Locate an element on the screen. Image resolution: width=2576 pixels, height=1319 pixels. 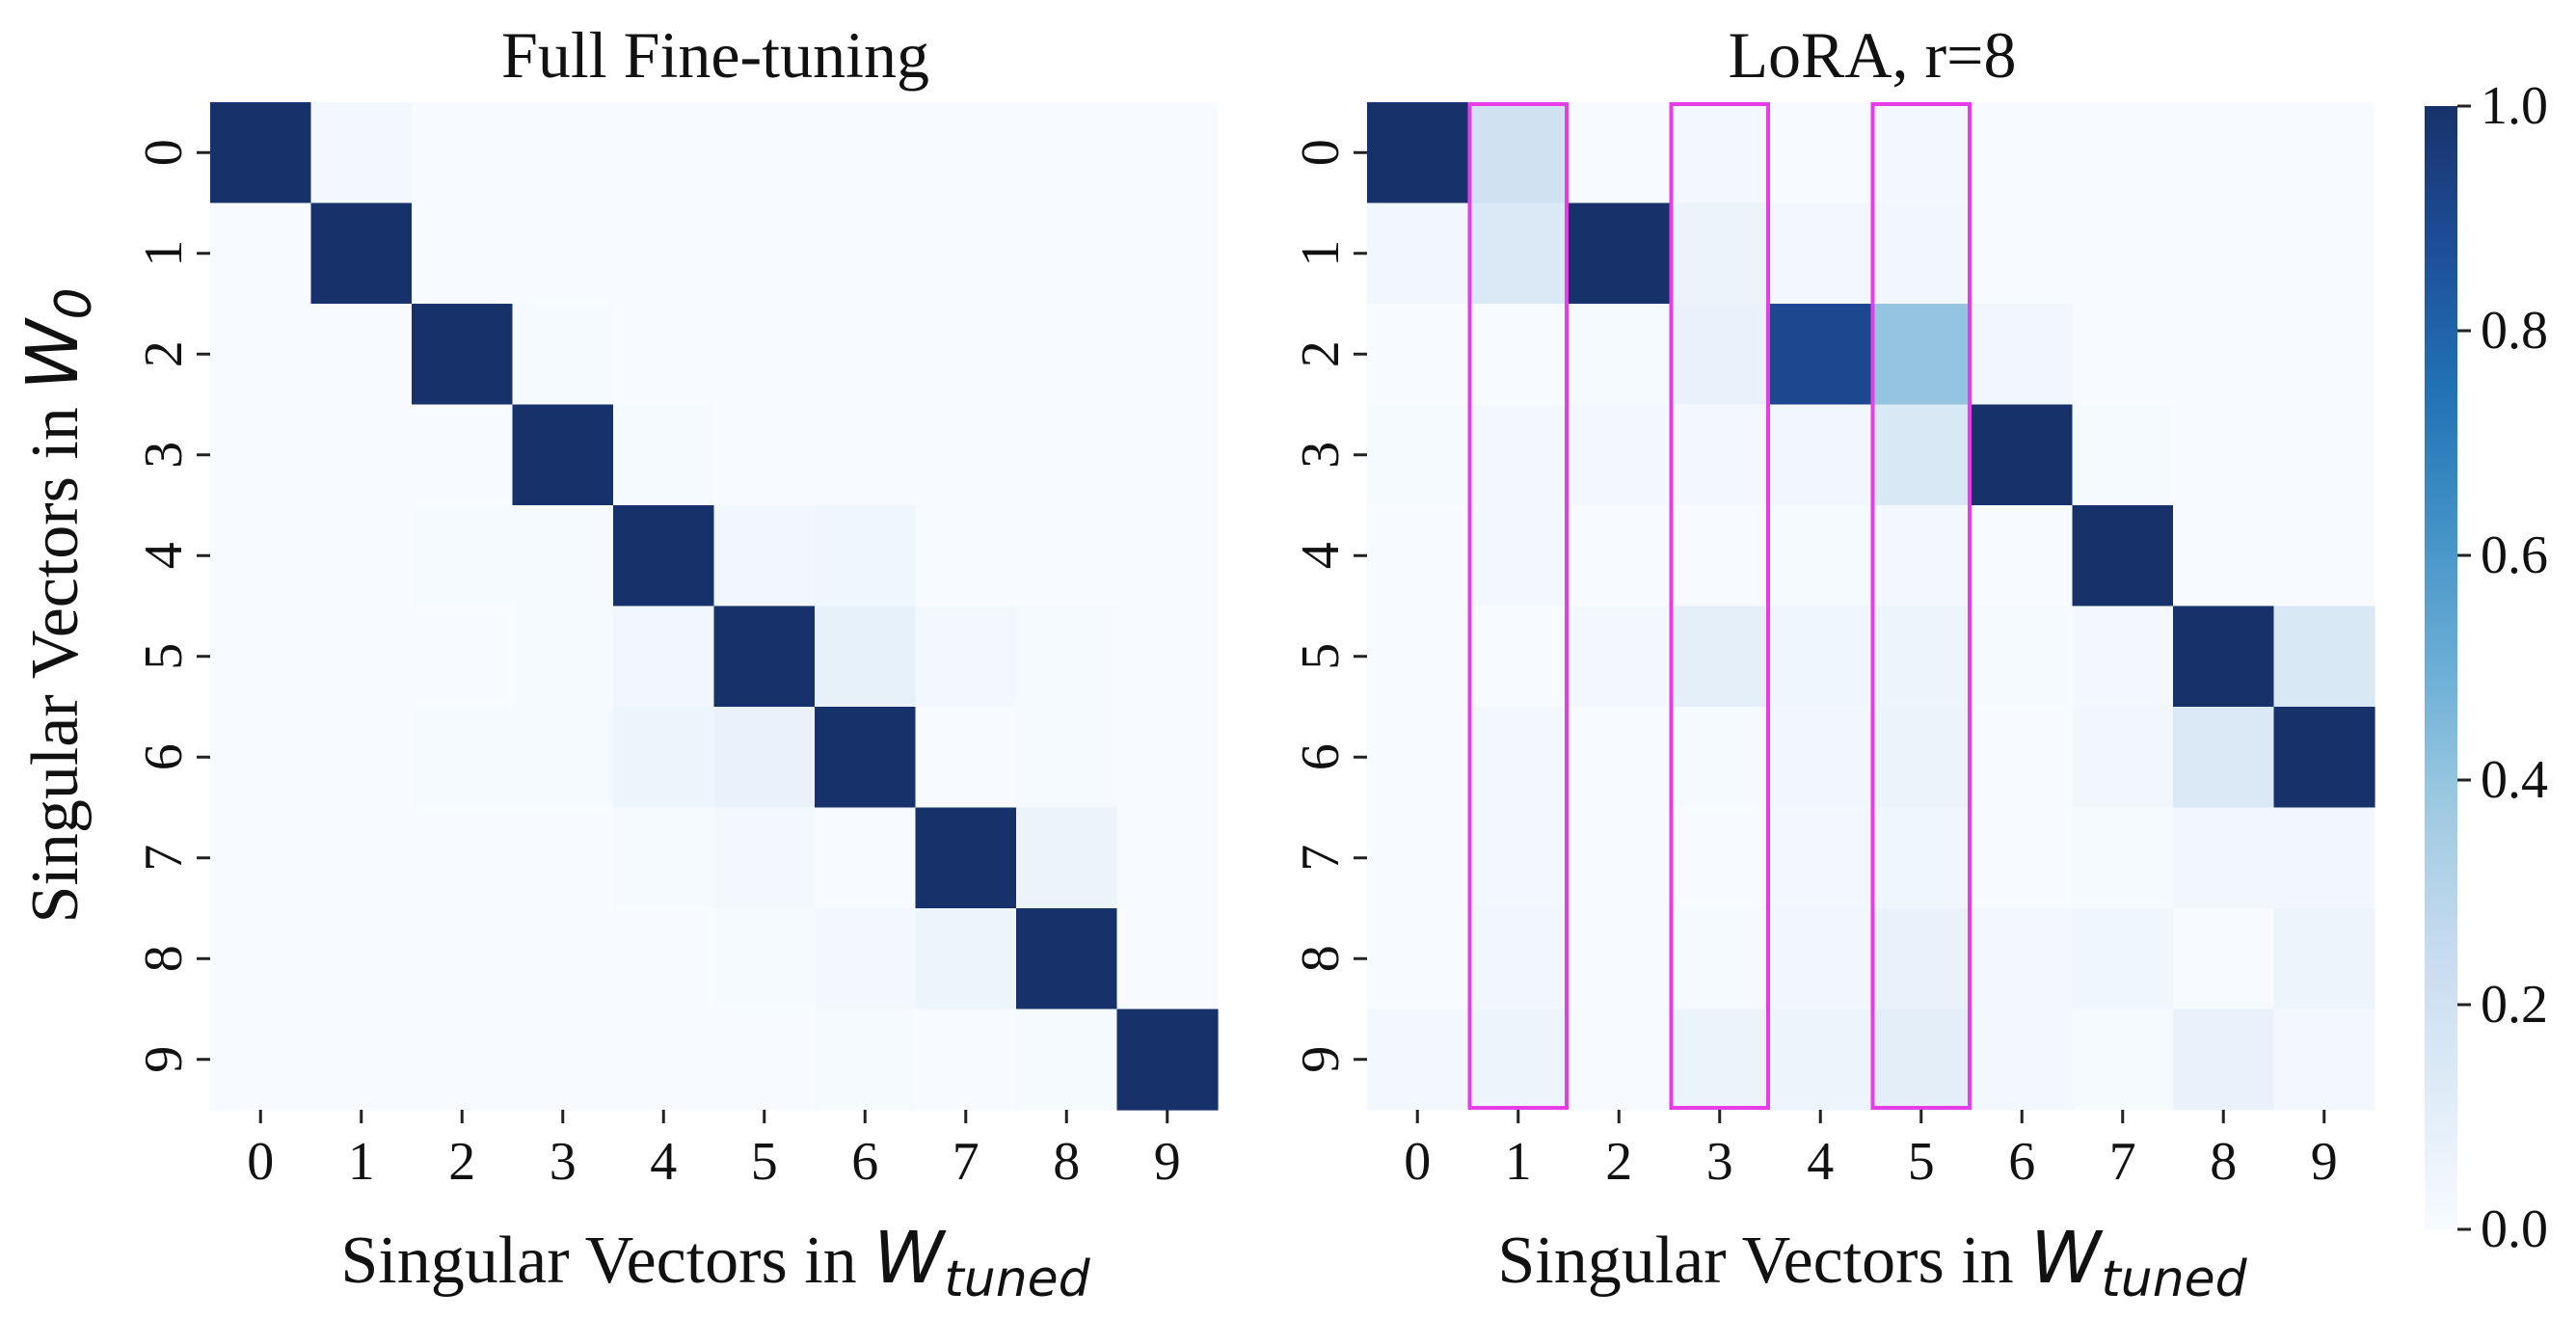
x-axis-label-right: Singular Vectors in Wtuned is located at coordinates (1872, 1263).